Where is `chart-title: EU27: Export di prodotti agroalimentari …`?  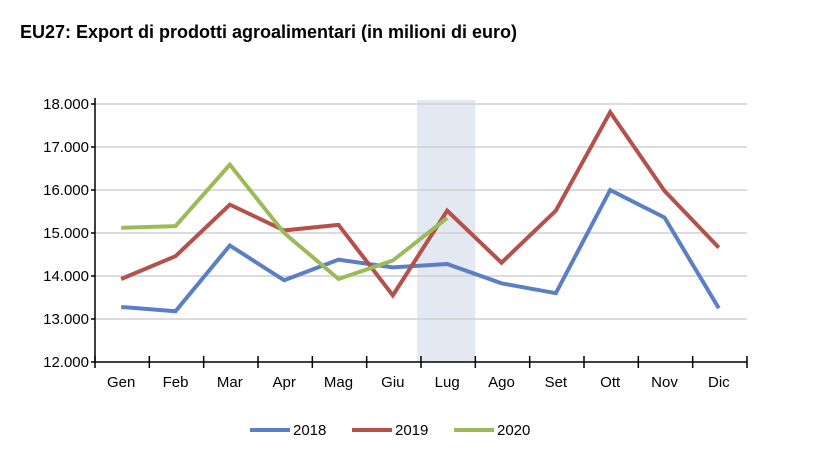
chart-title: EU27: Export di prodotti agroalimentari … is located at coordinates (269, 32).